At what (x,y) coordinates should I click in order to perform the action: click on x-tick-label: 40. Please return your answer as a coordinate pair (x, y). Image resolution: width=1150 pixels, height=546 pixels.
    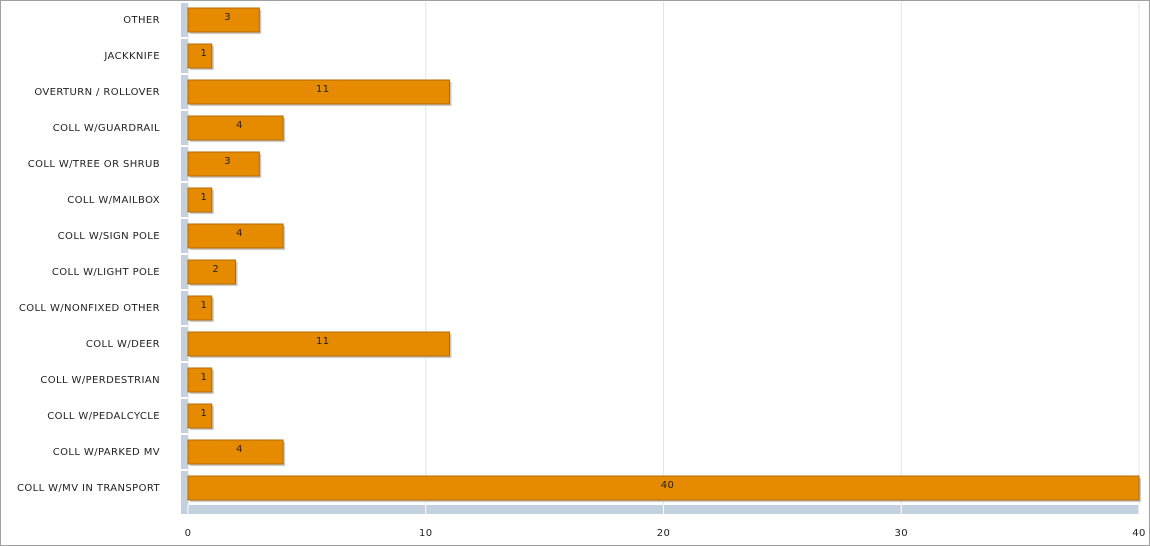
    Looking at the image, I should click on (1139, 533).